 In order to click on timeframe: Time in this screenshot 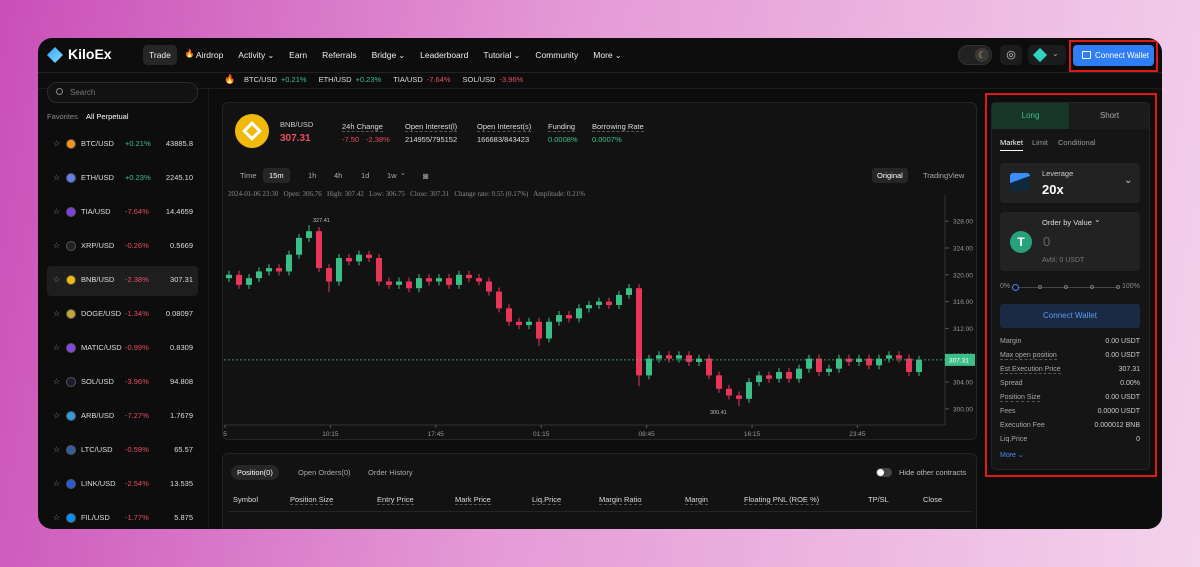, I will do `click(248, 175)`.